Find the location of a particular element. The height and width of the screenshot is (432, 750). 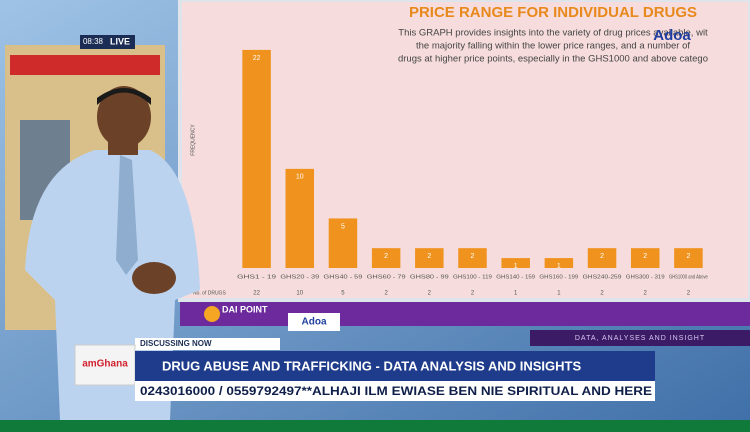

data-label: 10 is located at coordinates (300, 177).